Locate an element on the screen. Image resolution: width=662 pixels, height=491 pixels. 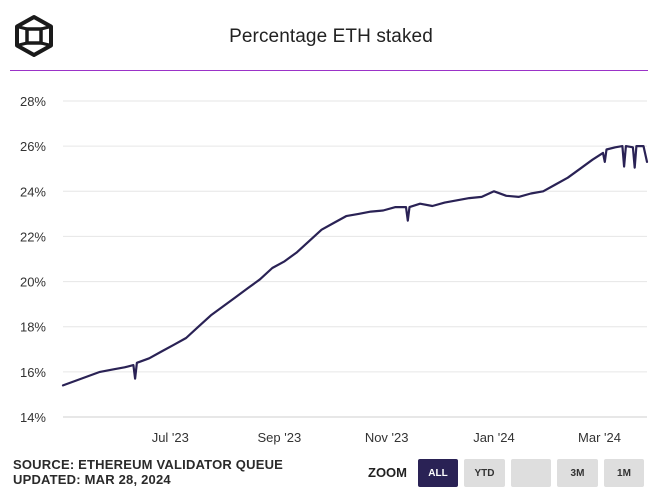
title-divider is located at coordinates (329, 70).